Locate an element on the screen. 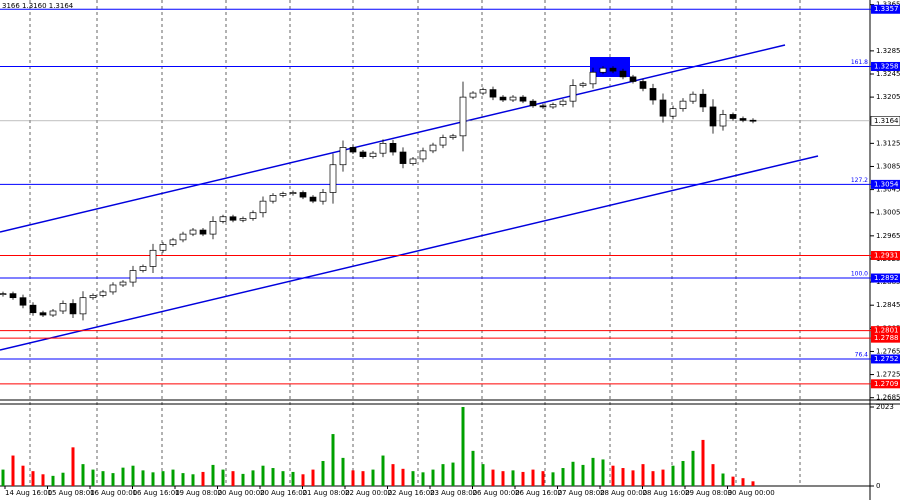  last-price-box is located at coordinates (885, 121).